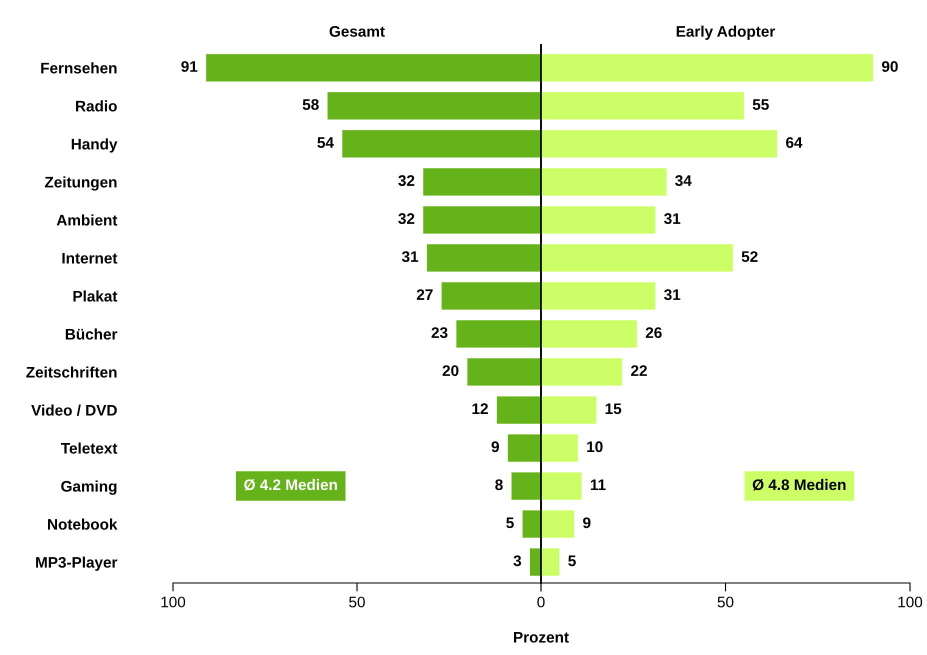 This screenshot has width=927, height=655. Describe the element at coordinates (440, 332) in the screenshot. I see `data-label: 23` at that location.